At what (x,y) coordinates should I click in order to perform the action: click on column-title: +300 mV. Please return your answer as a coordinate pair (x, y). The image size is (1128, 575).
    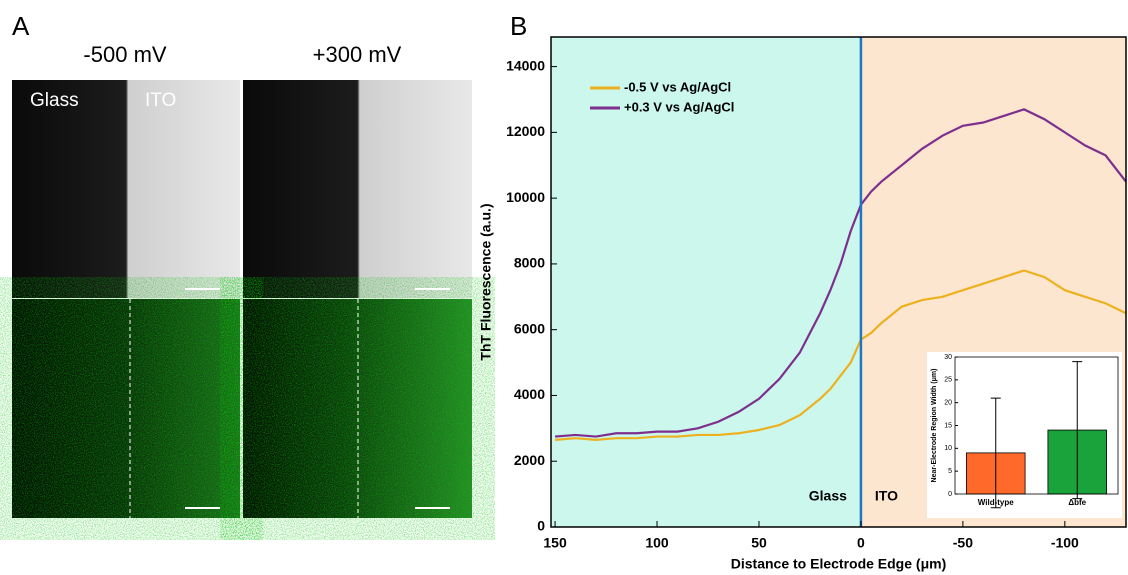
    Looking at the image, I should click on (357, 54).